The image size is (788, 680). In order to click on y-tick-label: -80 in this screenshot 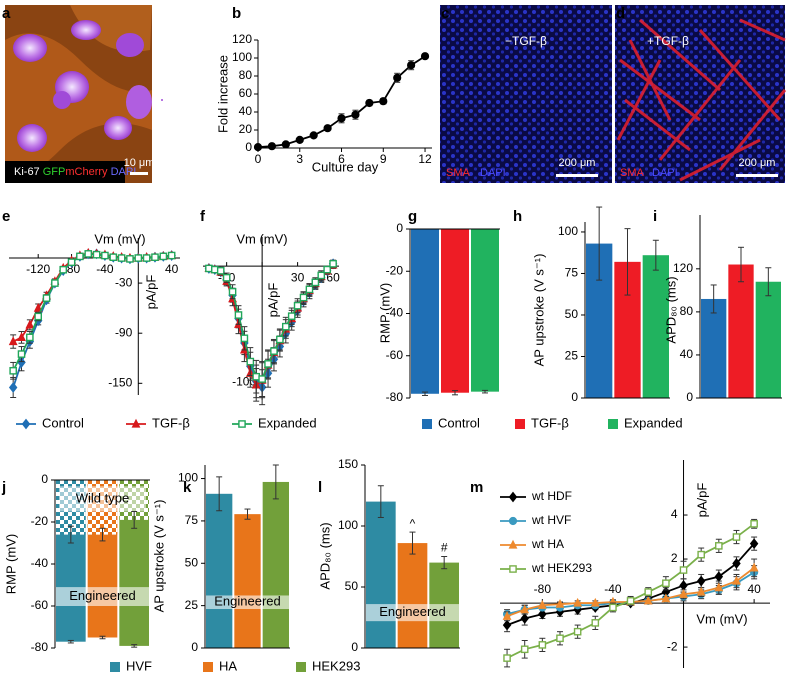, I will do `click(40, 647)`.